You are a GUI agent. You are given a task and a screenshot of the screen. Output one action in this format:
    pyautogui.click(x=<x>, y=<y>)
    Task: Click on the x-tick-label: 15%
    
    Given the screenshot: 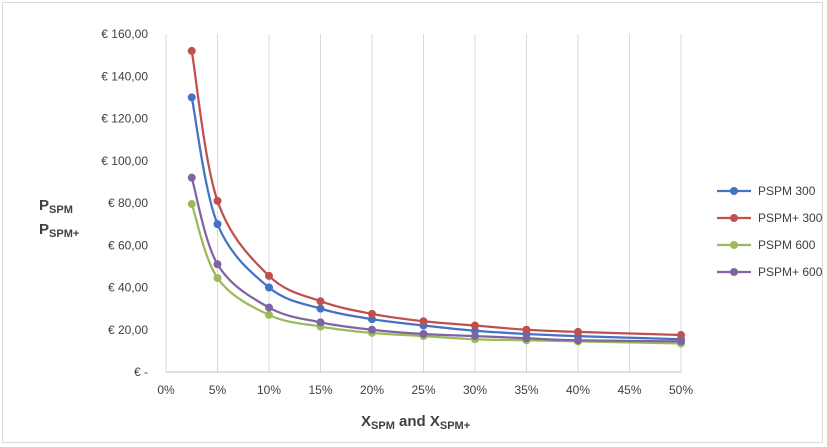 What is the action you would take?
    pyautogui.click(x=320, y=390)
    